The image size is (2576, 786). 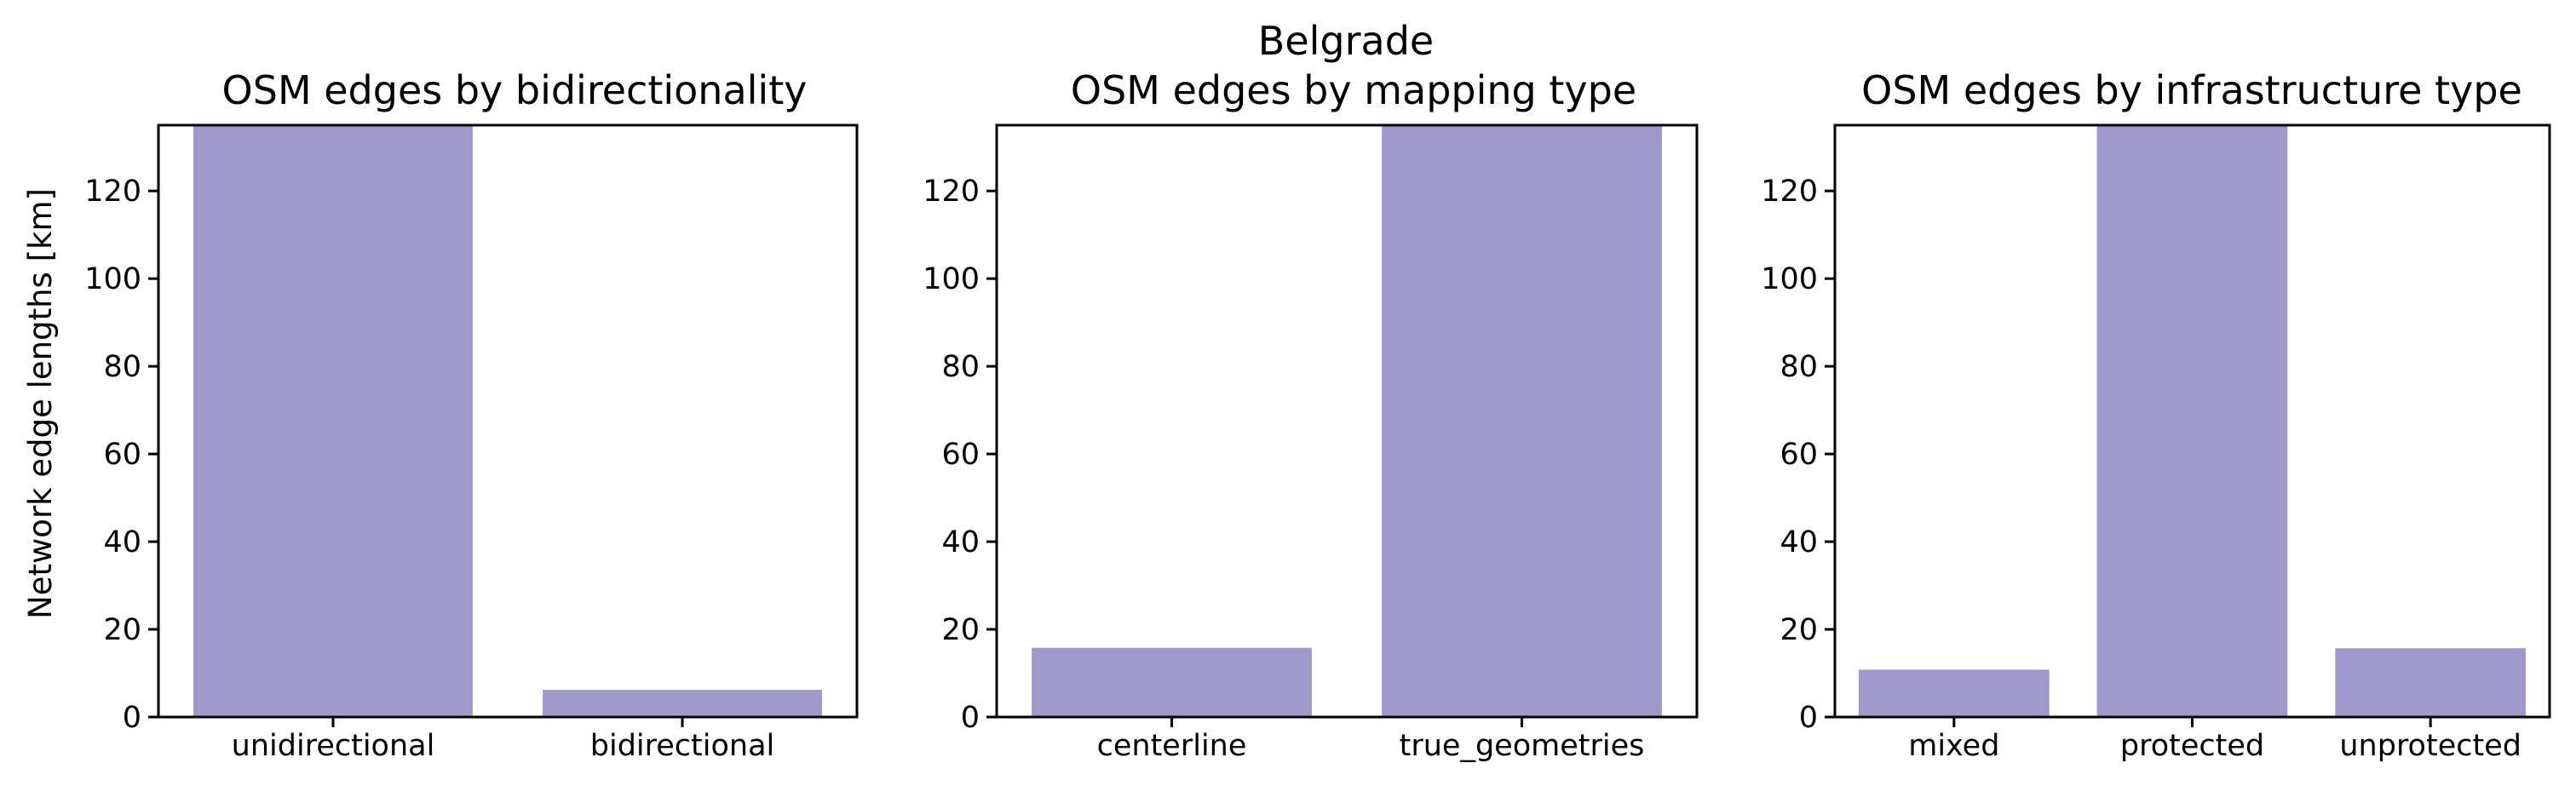 What do you see at coordinates (683, 746) in the screenshot?
I see `x-tick-label: bidirectional` at bounding box center [683, 746].